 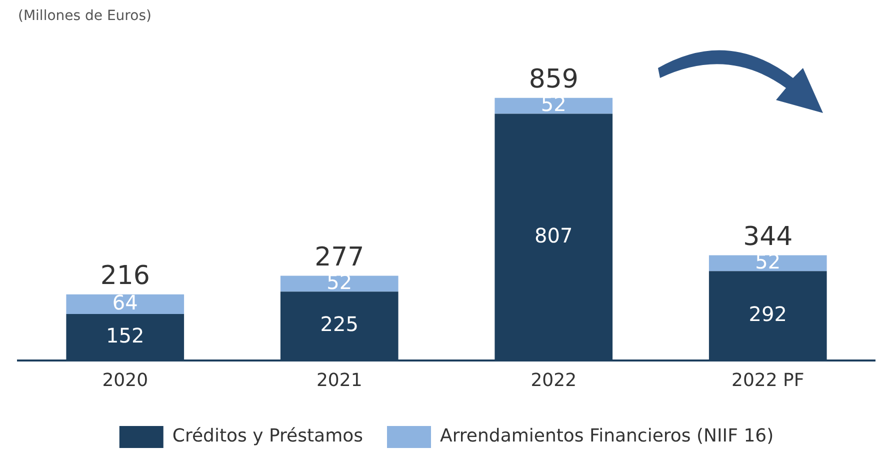 I want to click on data-label: 225, so click(x=339, y=324).